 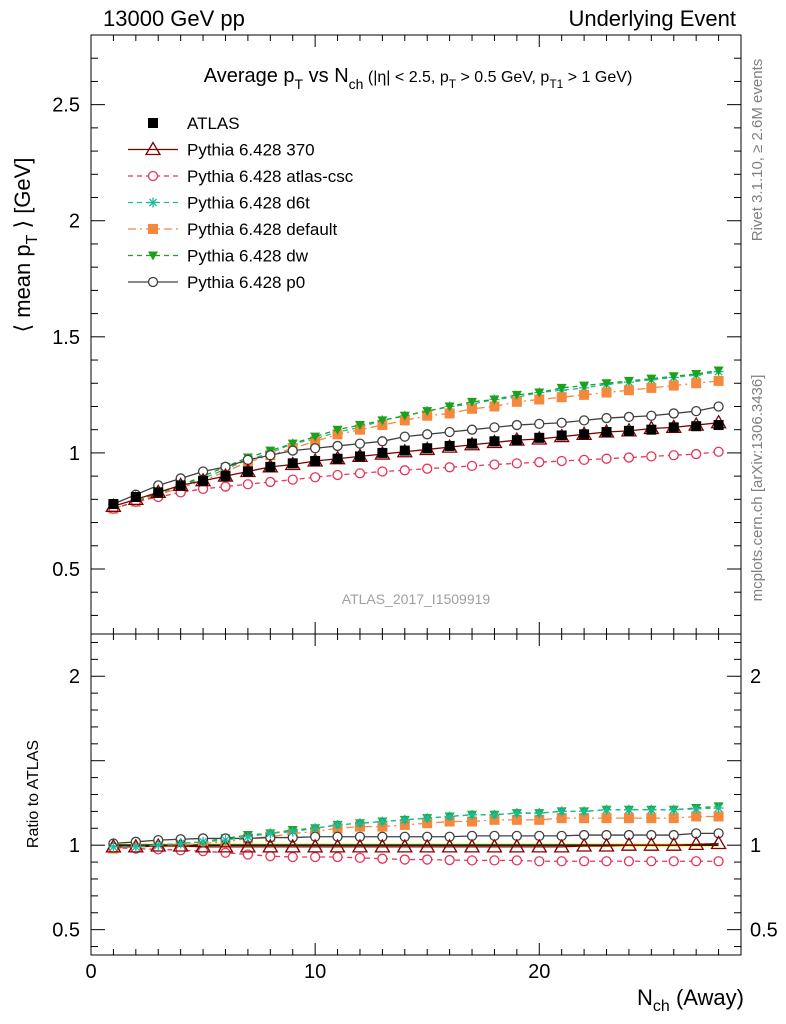 I want to click on series-line, so click(x=416, y=464).